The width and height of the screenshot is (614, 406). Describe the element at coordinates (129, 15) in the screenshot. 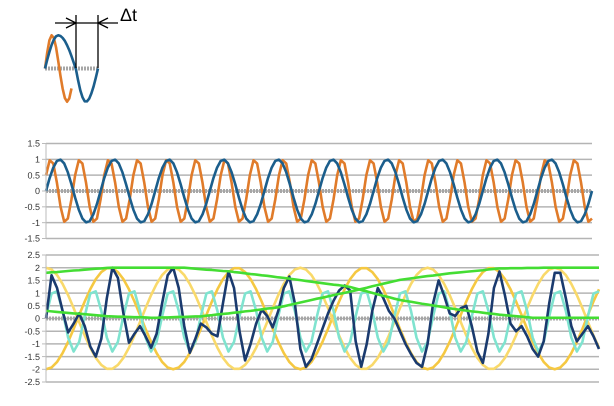

I see `text: Δt` at that location.